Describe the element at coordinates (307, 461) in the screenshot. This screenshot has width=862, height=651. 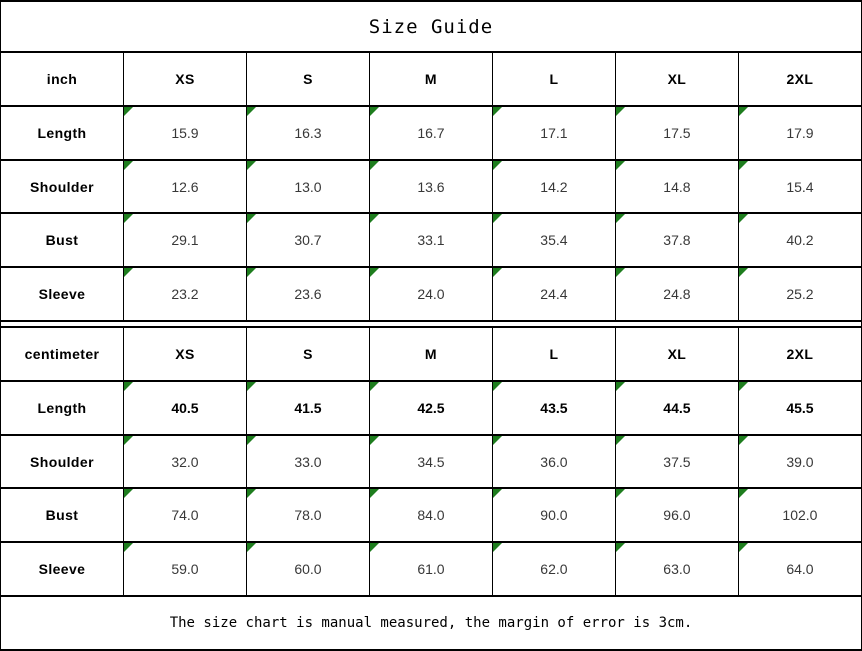
I see `measurement-cell: 33.0` at that location.